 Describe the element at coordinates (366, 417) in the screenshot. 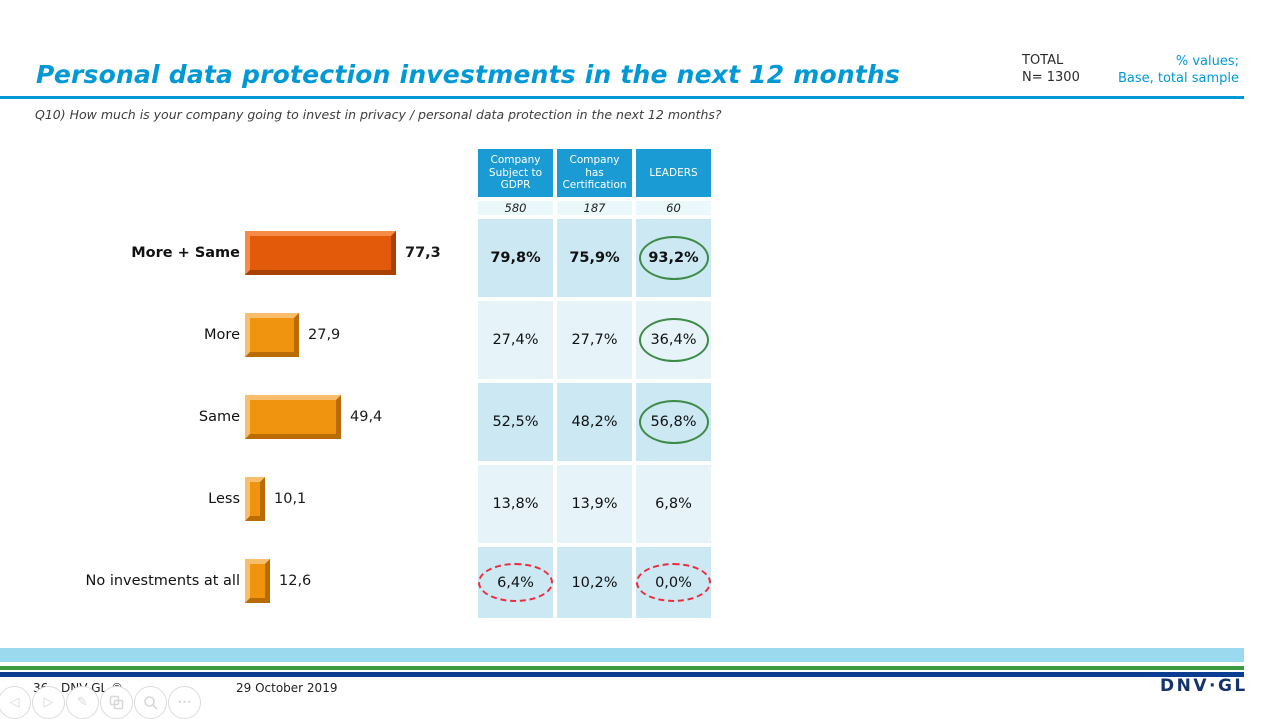

I see `bar-value-label: 49,4` at that location.